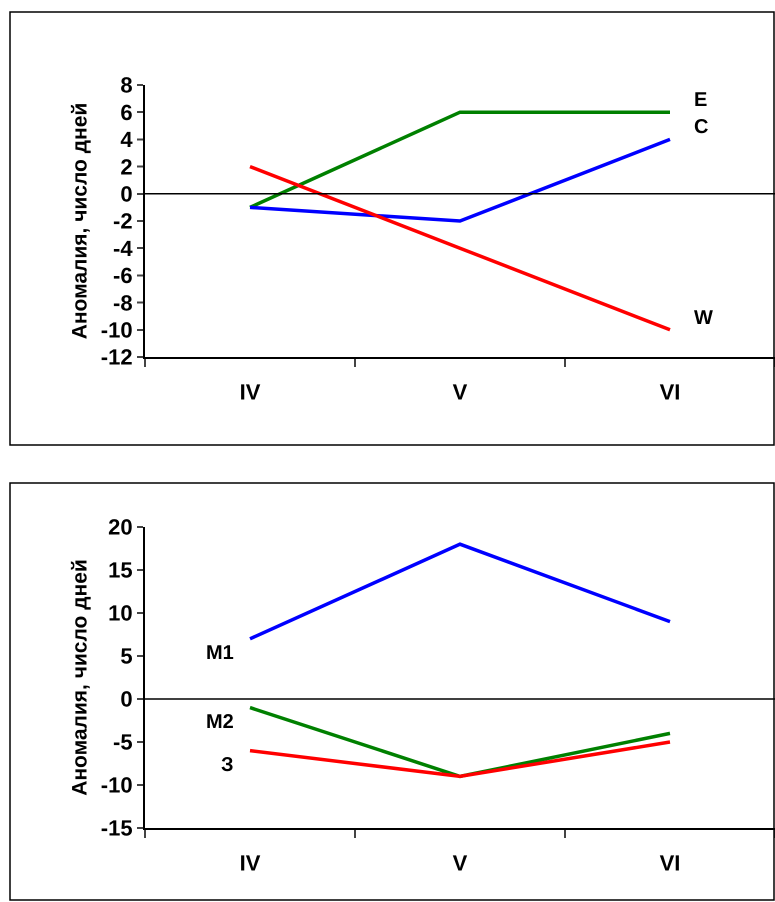 The width and height of the screenshot is (775, 902). Describe the element at coordinates (127, 139) in the screenshot. I see `y-tick-label: 4` at that location.